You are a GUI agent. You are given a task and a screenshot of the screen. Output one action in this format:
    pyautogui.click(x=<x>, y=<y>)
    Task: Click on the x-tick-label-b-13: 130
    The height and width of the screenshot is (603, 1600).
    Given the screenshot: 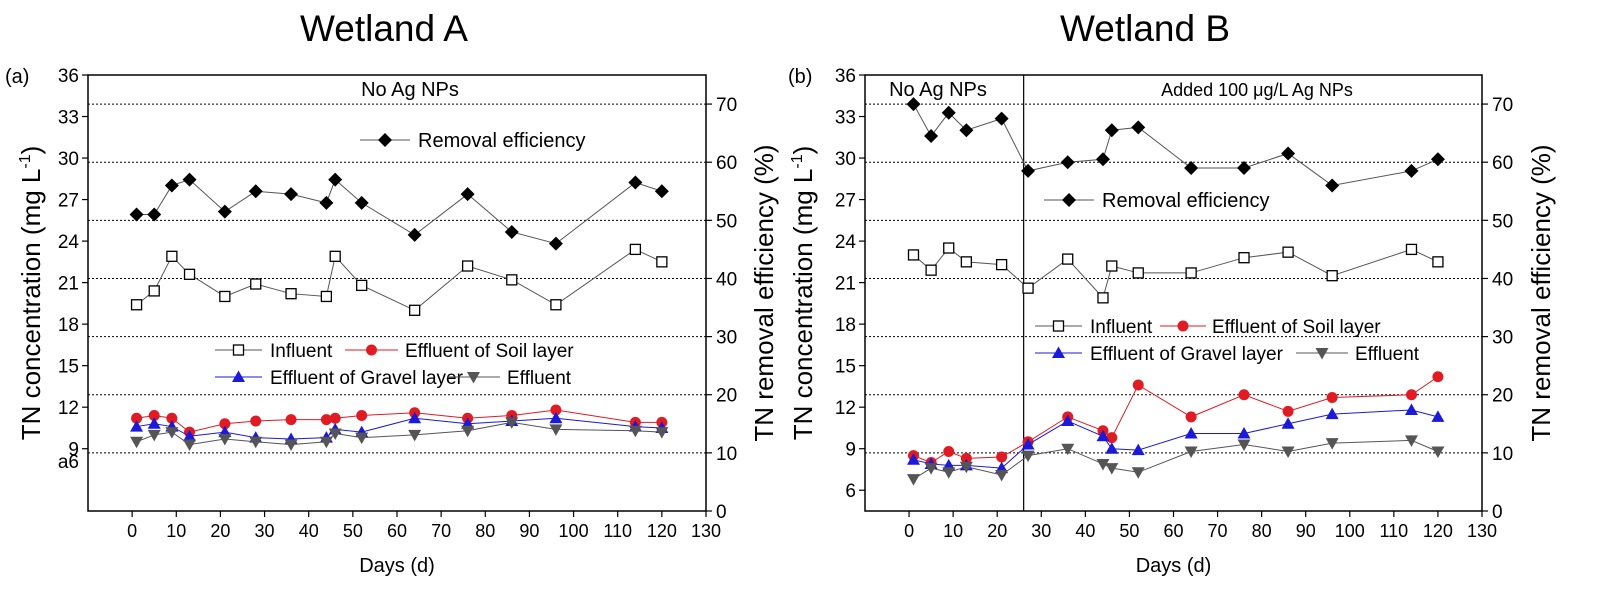 What is the action you would take?
    pyautogui.click(x=1482, y=531)
    